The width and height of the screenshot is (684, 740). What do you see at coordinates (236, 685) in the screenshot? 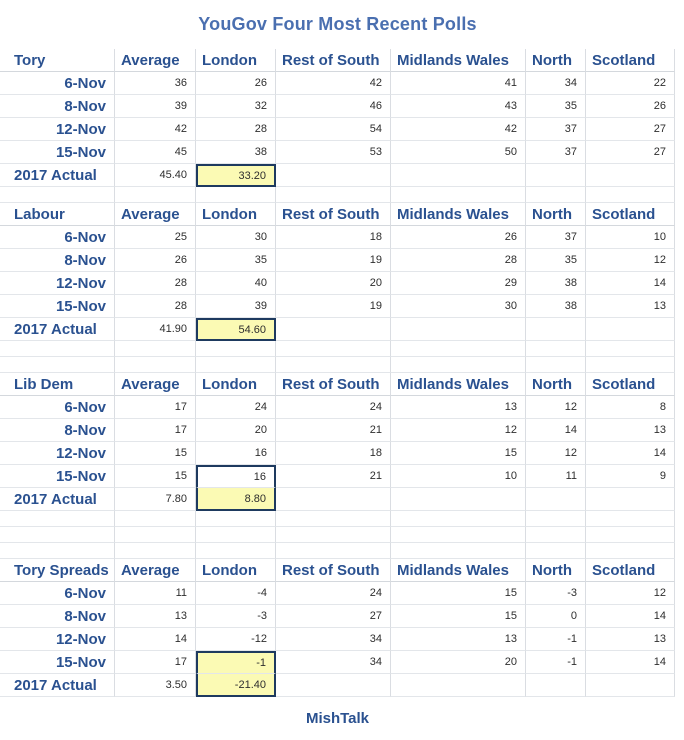
I see `highlighted-cell: -21.40` at bounding box center [236, 685].